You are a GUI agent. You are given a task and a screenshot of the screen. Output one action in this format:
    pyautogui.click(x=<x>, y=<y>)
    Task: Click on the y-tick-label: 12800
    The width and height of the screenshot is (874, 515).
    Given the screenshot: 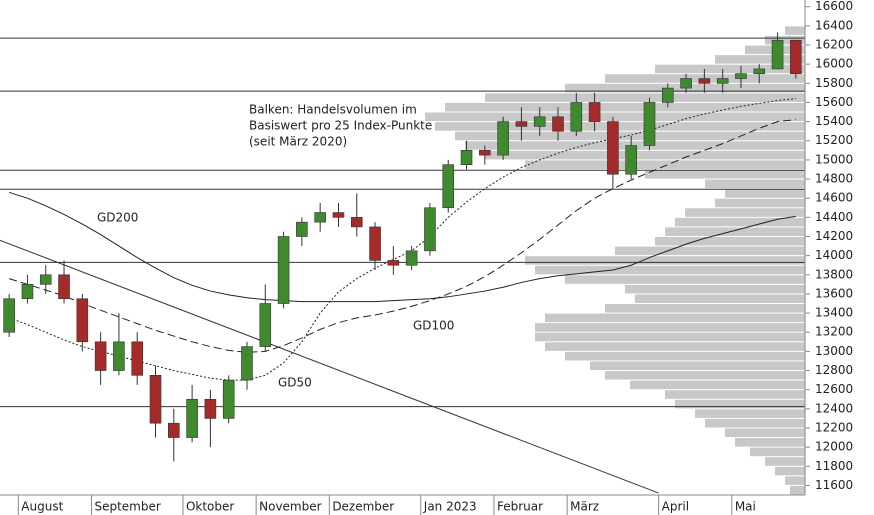 What is the action you would take?
    pyautogui.click(x=834, y=370)
    